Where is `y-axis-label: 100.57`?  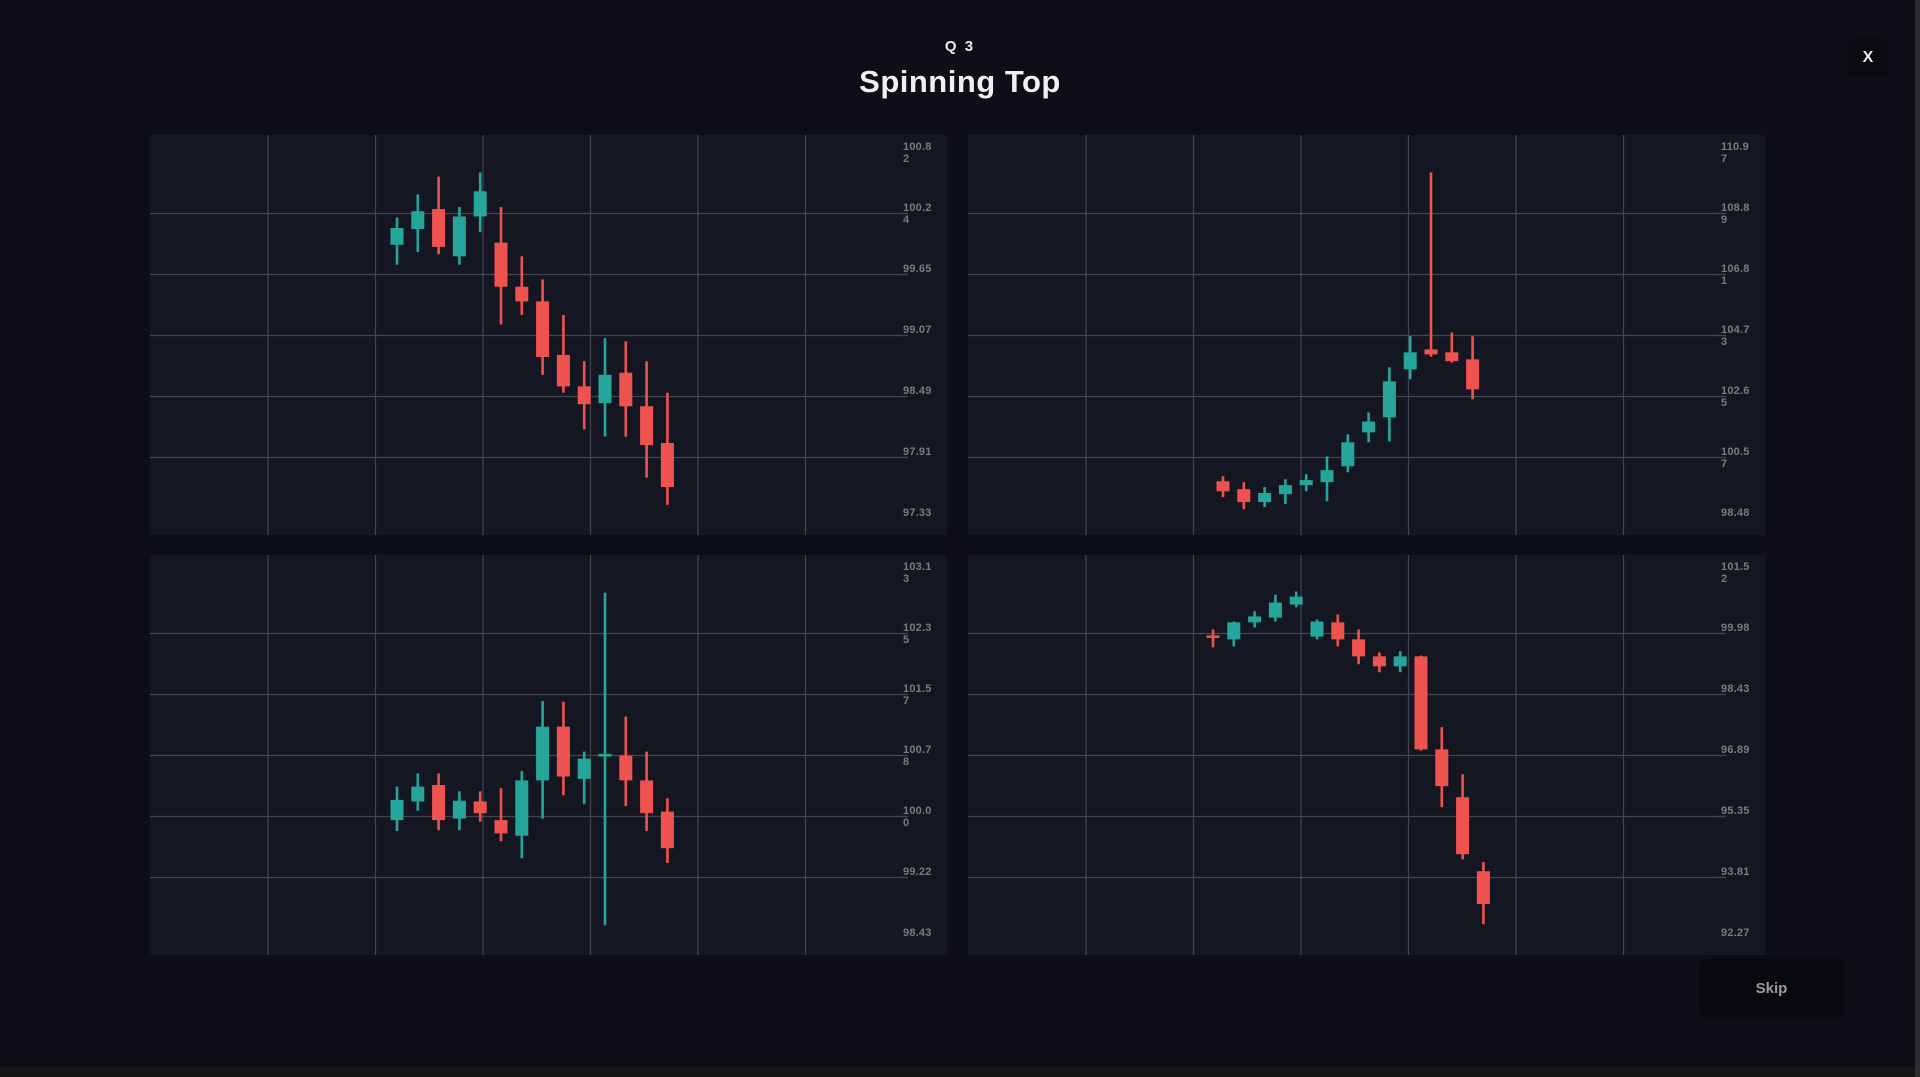 y-axis-label: 100.57 is located at coordinates (1735, 457).